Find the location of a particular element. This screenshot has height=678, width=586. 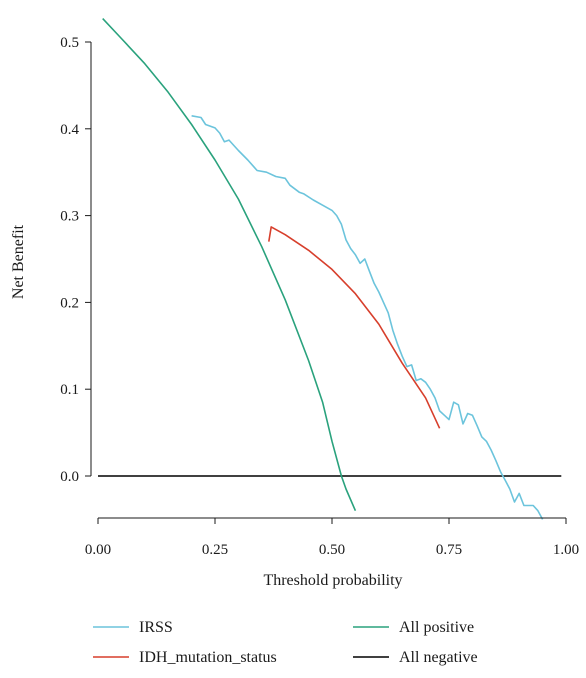

y-tick-label: 0.0 is located at coordinates (69, 477).